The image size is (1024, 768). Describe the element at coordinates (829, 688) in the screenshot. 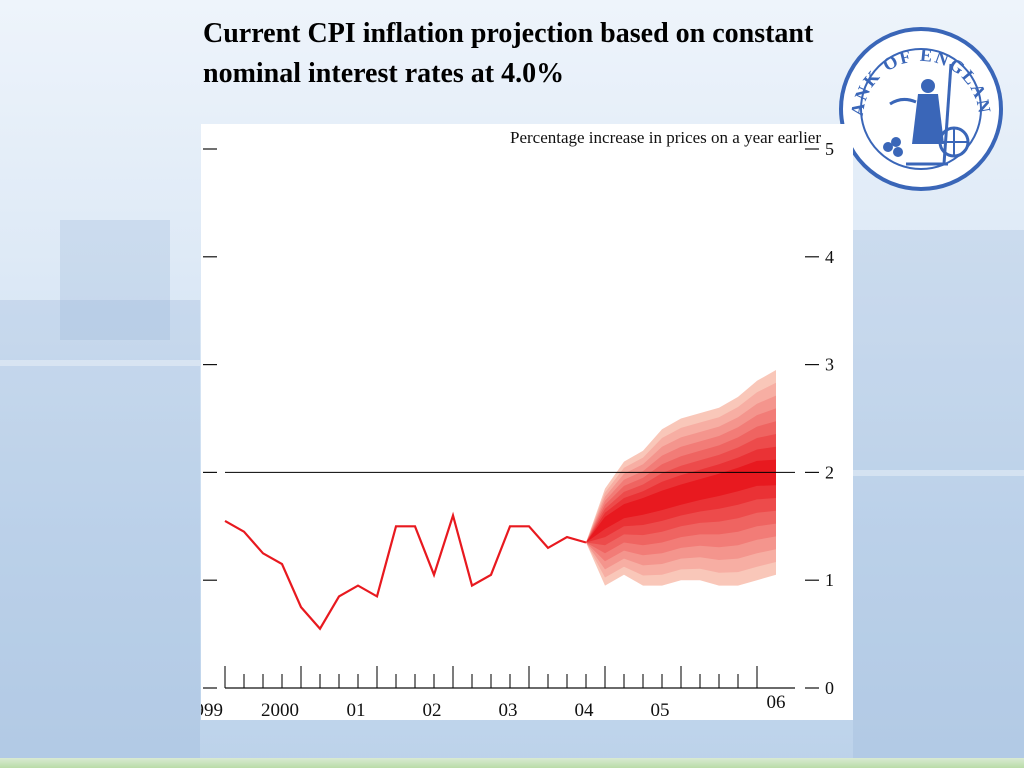

I see `y-tick-label-0: 0` at that location.